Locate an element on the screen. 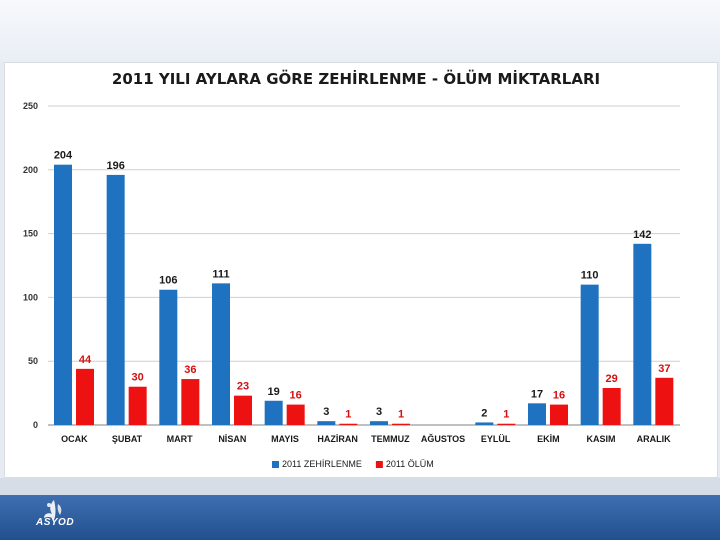 The image size is (720, 540). legend: 2011 ZEHİRLENME 2011 ÖLÜM is located at coordinates (353, 464).